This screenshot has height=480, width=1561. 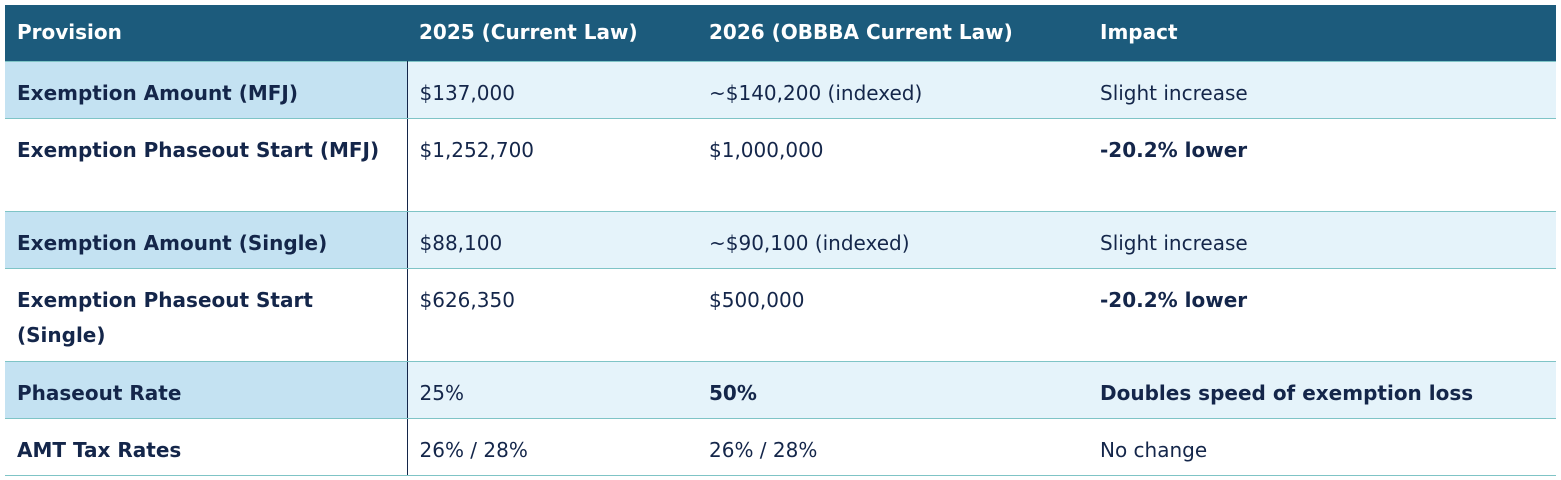 What do you see at coordinates (552, 89) in the screenshot?
I see `cell: $137,000` at bounding box center [552, 89].